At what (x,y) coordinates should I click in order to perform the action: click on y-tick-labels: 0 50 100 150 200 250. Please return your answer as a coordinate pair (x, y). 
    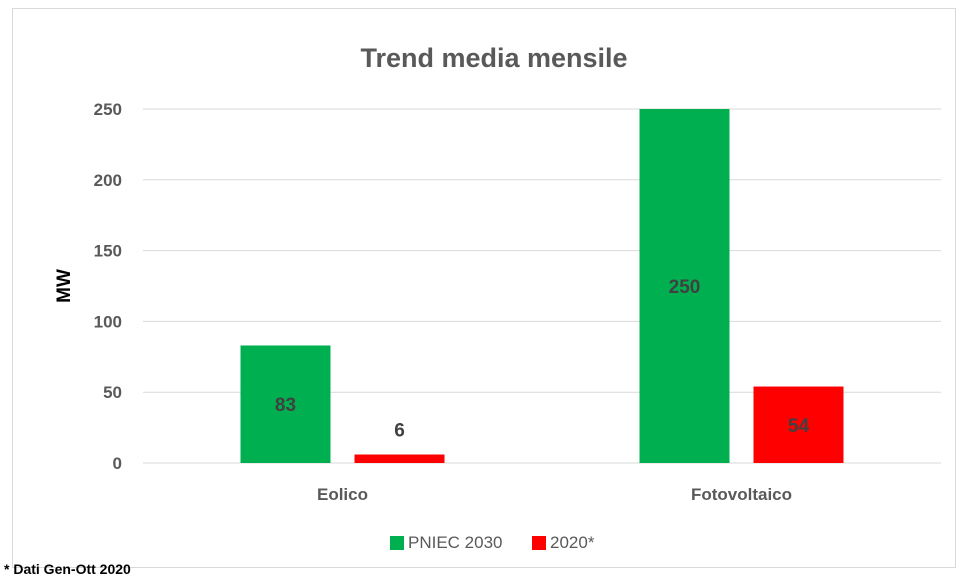
    Looking at the image, I should click on (108, 286).